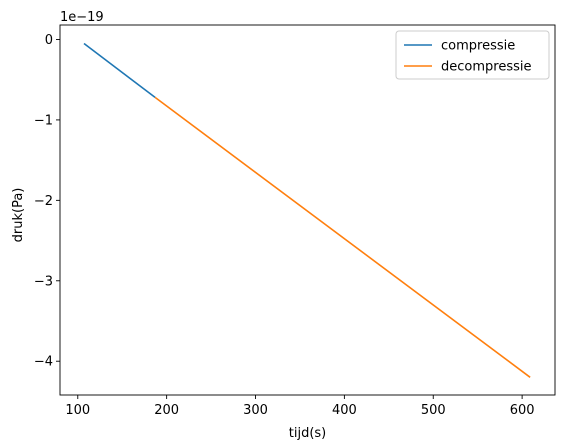  Describe the element at coordinates (43, 362) in the screenshot. I see `y-tick-label: −4` at that location.